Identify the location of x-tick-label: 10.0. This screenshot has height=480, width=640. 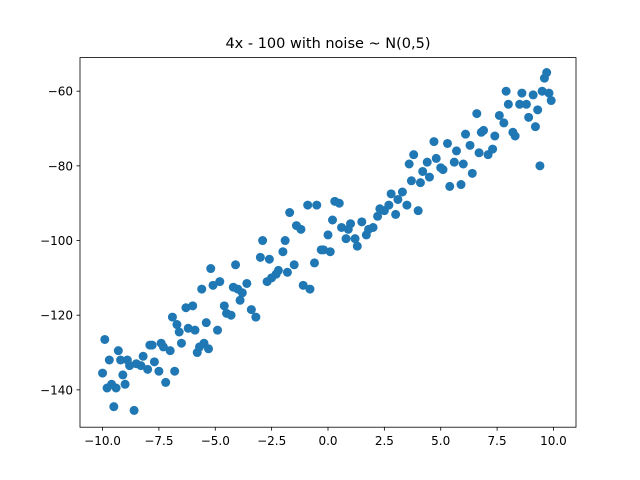
(553, 441).